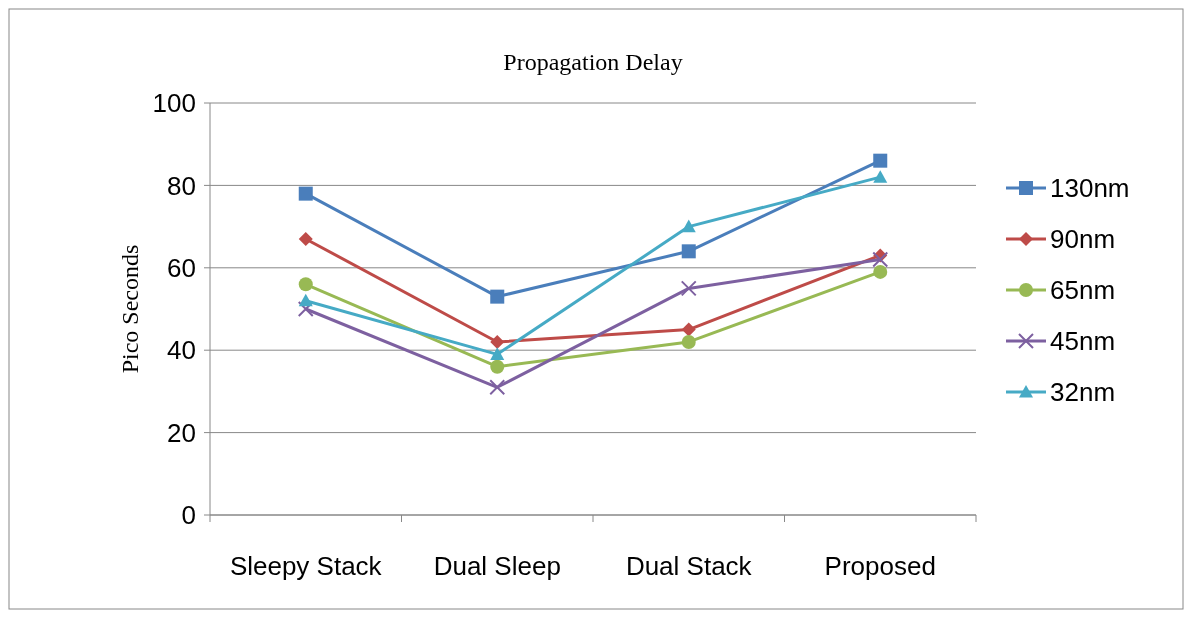  I want to click on y-tick-label: 40, so click(181, 350).